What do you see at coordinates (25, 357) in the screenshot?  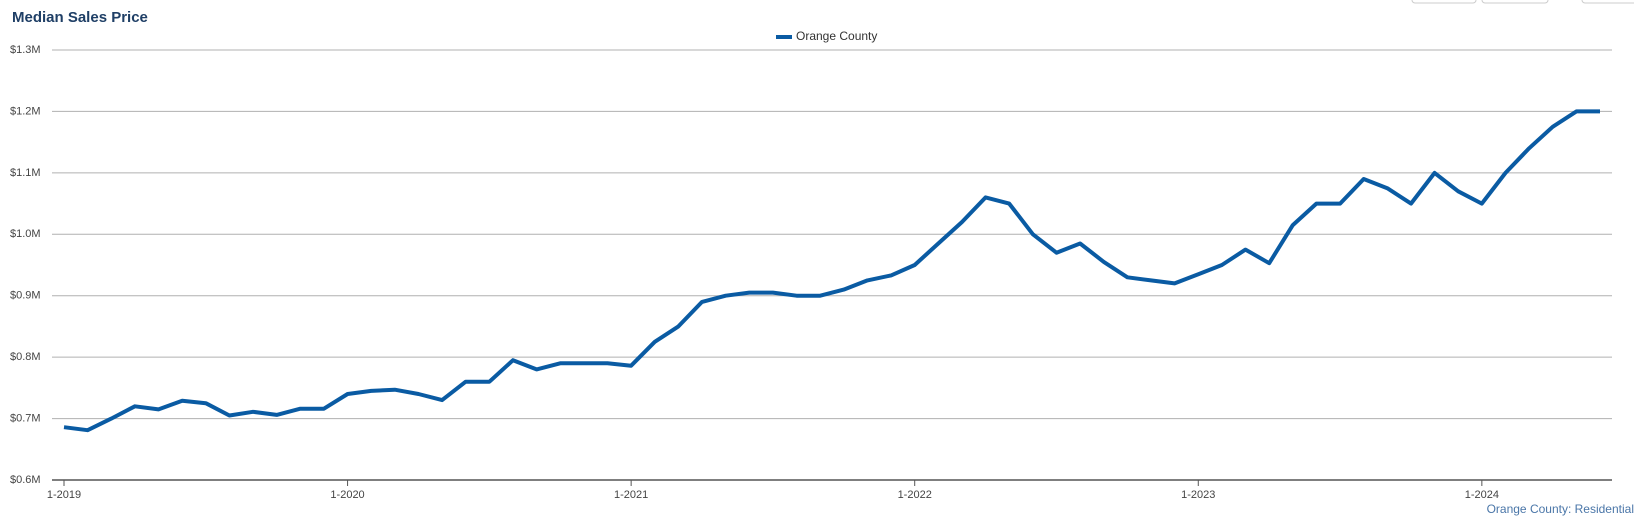 I see `y-tick-label: $0.8M` at bounding box center [25, 357].